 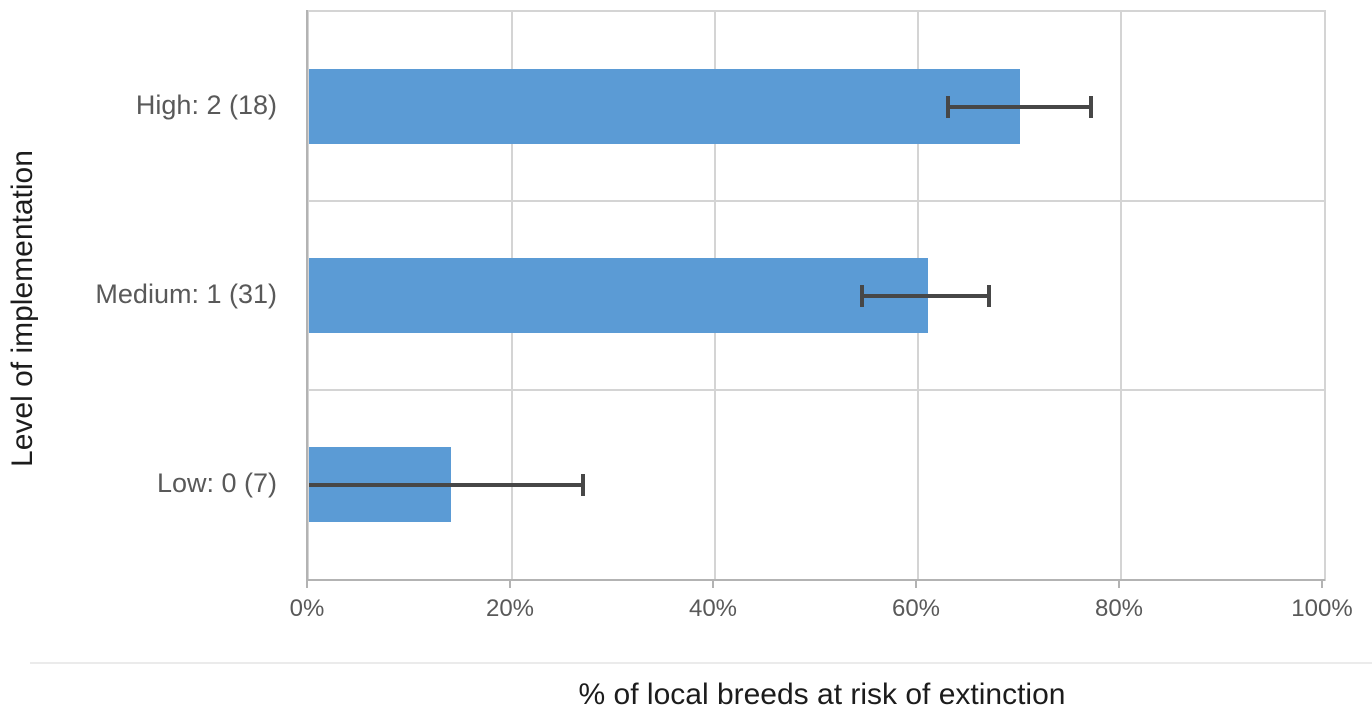 I want to click on category-label: Low: 0 (7), so click(x=216, y=482).